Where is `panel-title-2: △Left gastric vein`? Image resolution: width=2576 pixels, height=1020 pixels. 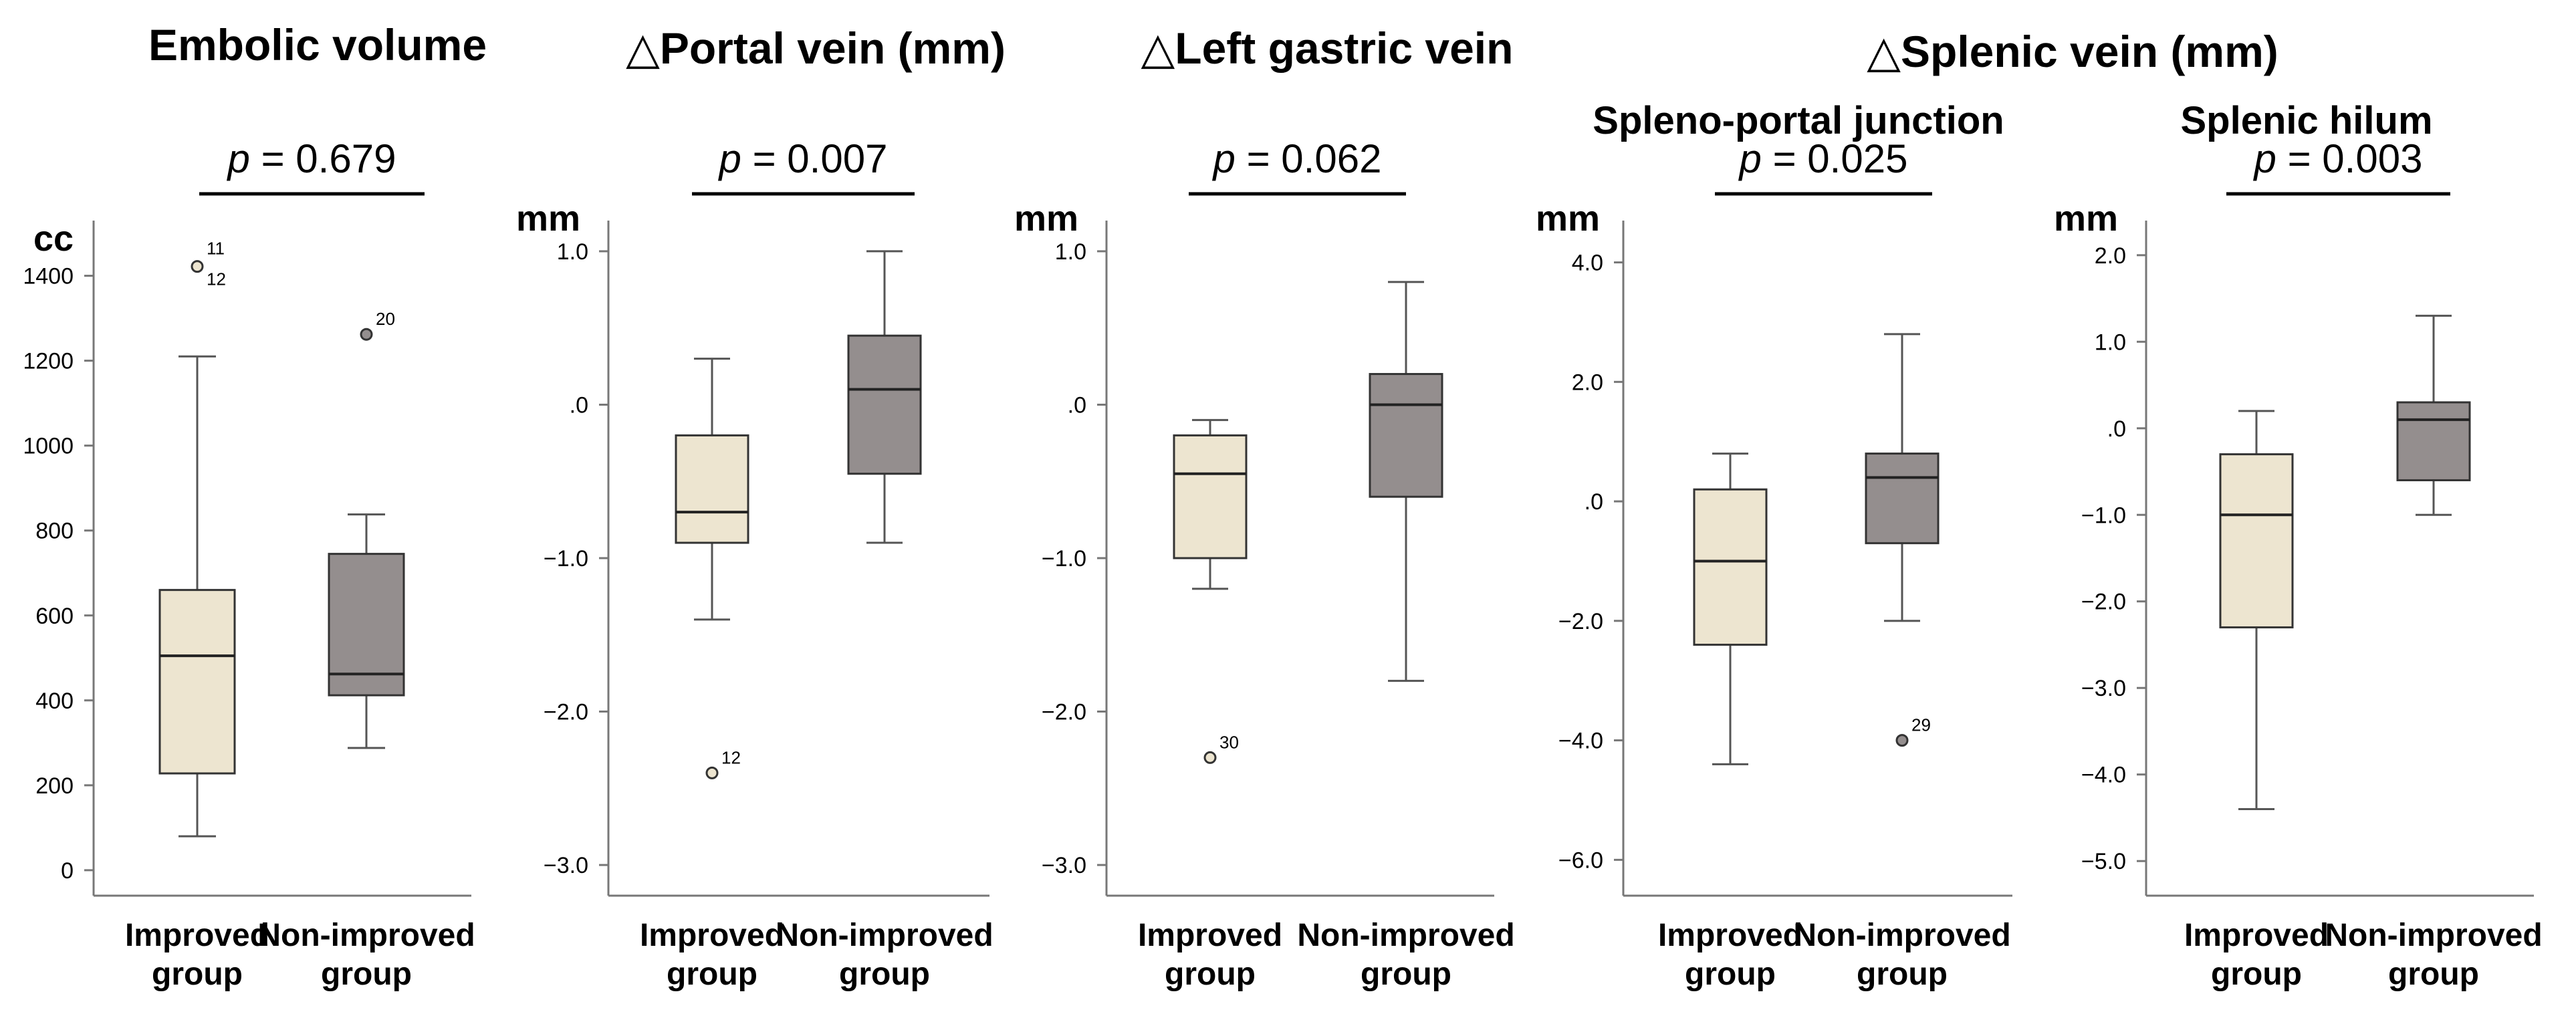
panel-title-2: △Left gastric vein is located at coordinates (1327, 48).